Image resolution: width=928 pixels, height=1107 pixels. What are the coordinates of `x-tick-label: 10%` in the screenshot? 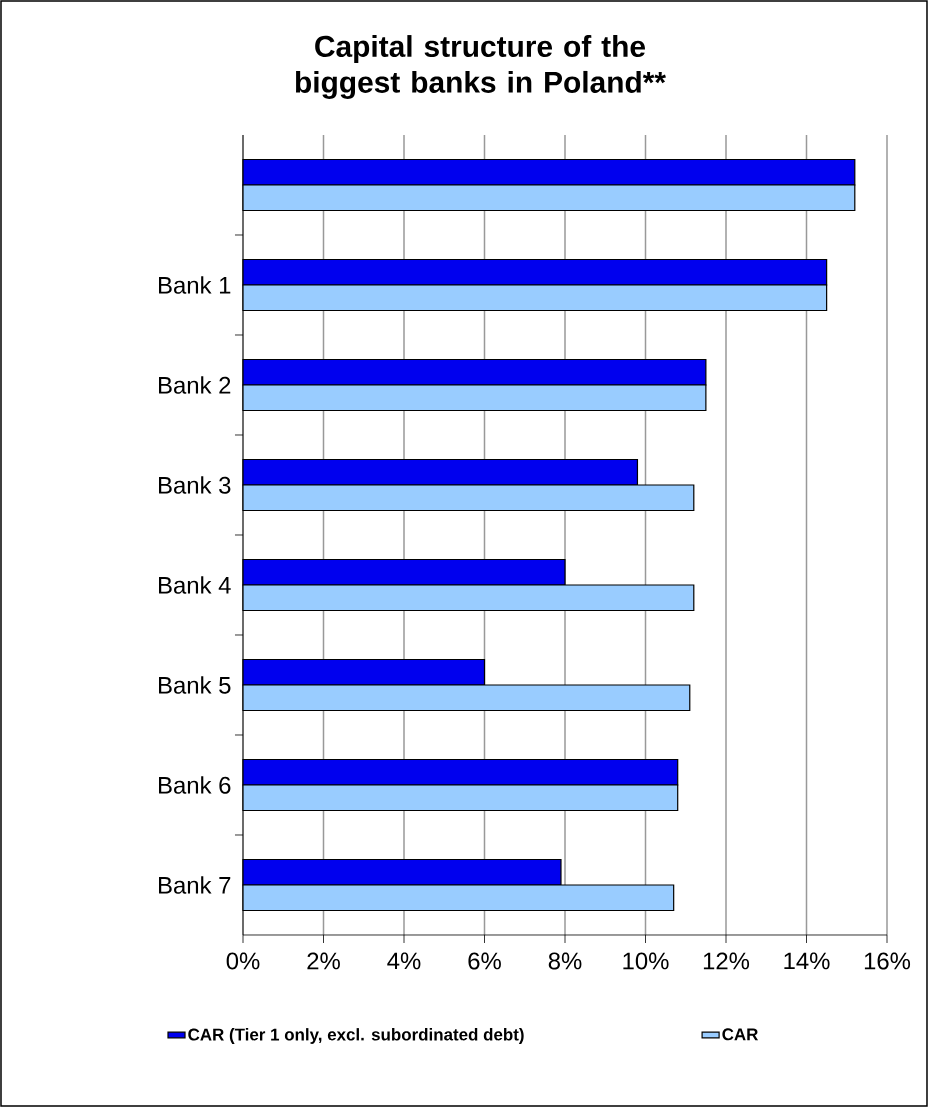 It's located at (646, 961).